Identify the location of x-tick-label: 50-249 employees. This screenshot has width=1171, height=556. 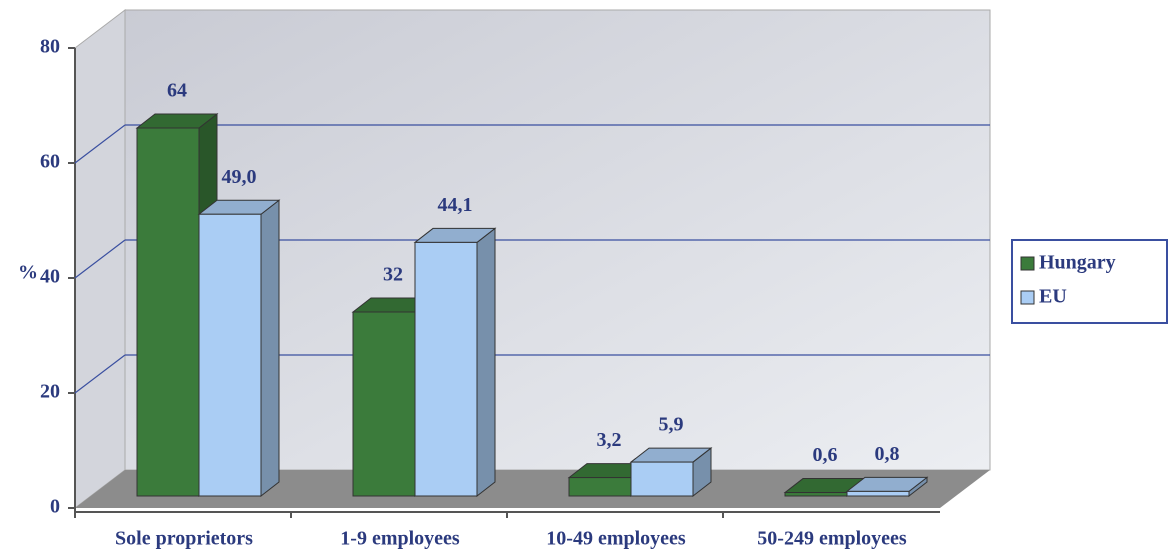
(832, 539).